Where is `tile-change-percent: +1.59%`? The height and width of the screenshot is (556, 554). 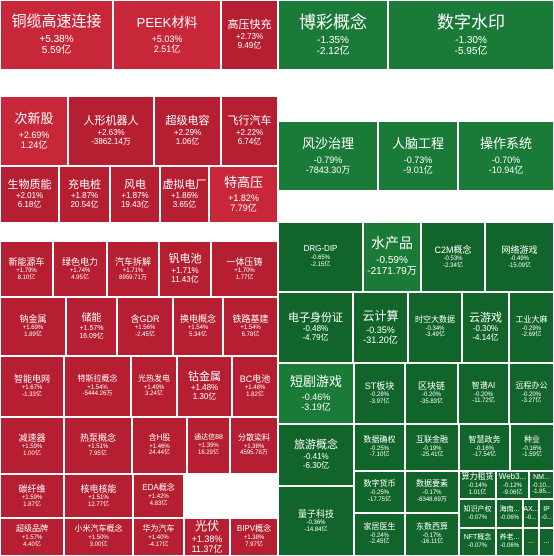
tile-change-percent: +1.59% is located at coordinates (32, 447).